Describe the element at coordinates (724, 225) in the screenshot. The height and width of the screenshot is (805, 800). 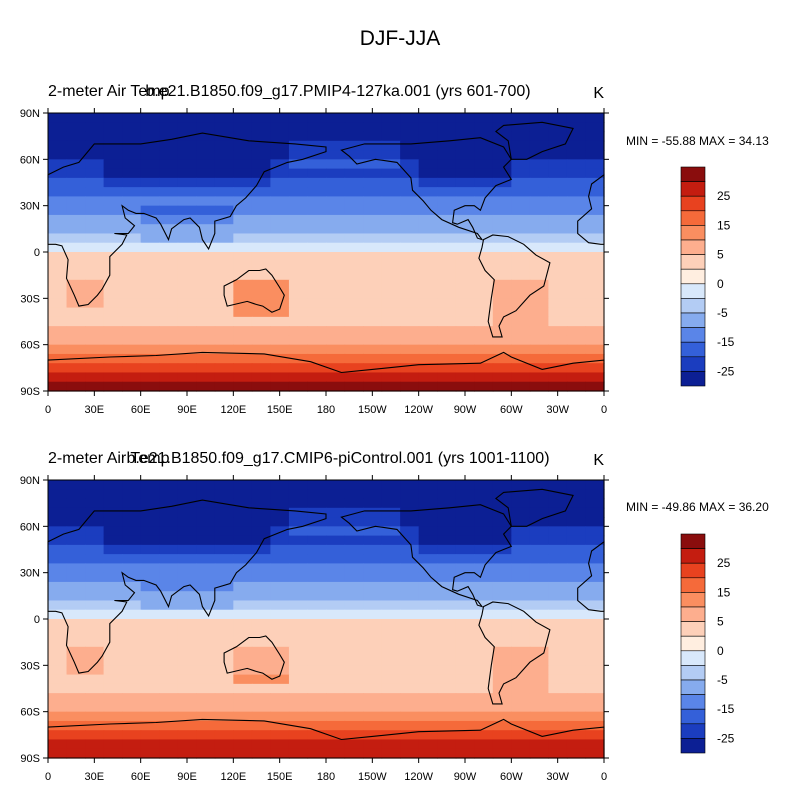
I see `colorbar-label: 15` at that location.